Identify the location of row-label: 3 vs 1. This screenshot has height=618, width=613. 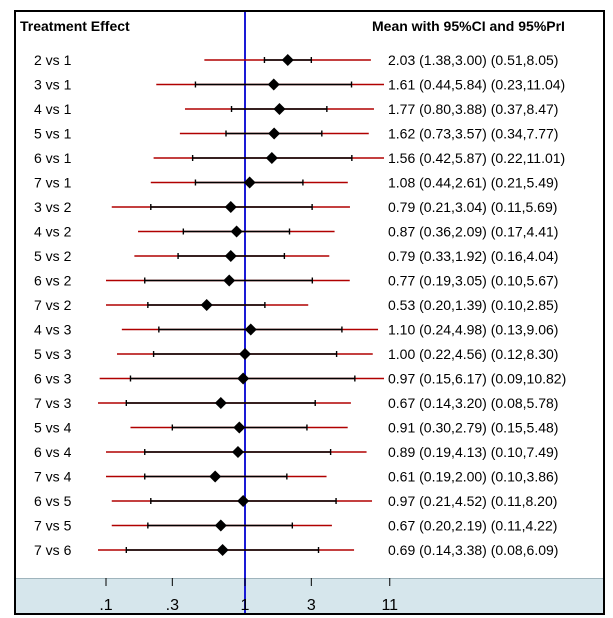
(53, 85).